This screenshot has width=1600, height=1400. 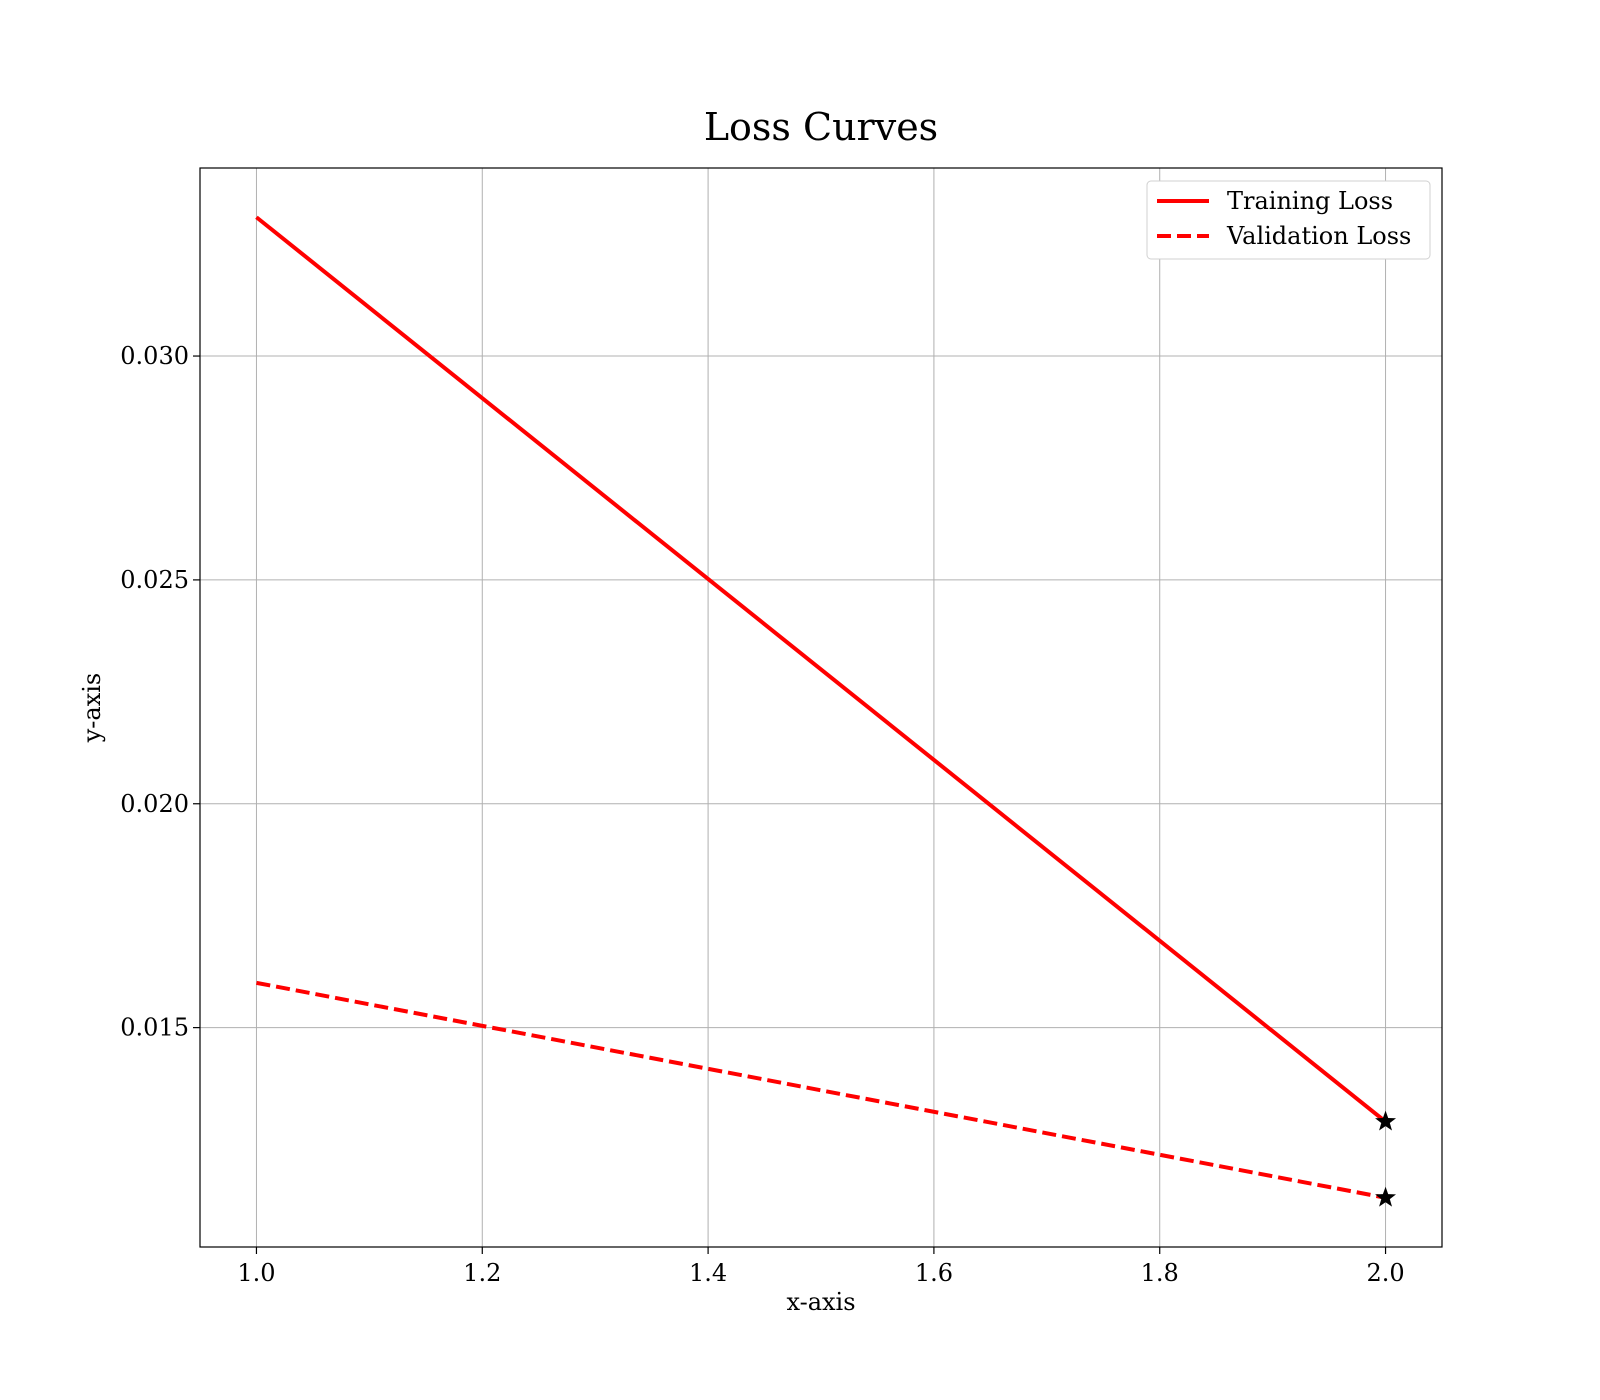 I want to click on y-tick-label: 0.020, so click(x=154, y=804).